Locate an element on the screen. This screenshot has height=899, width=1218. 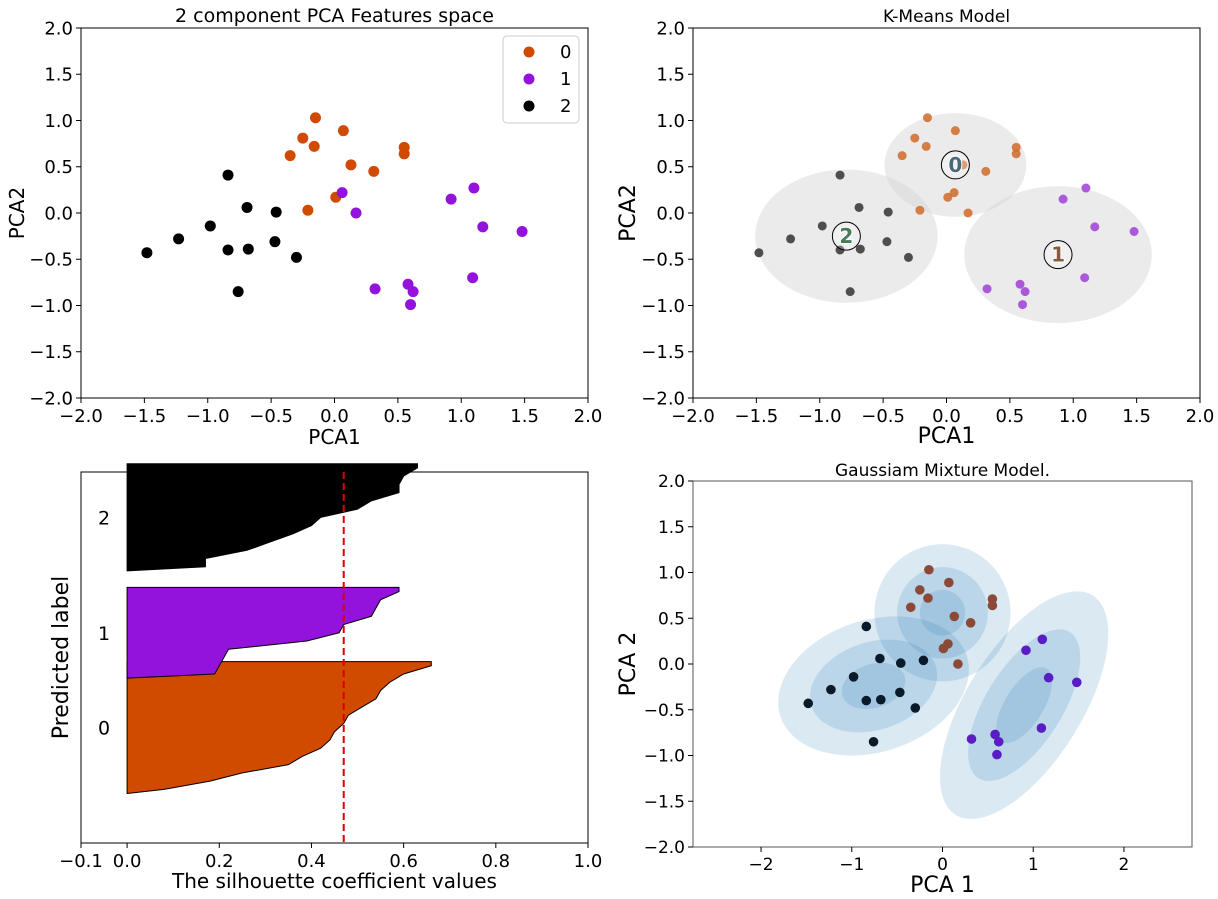
gmm-xtick-label: −2 is located at coordinates (761, 865).